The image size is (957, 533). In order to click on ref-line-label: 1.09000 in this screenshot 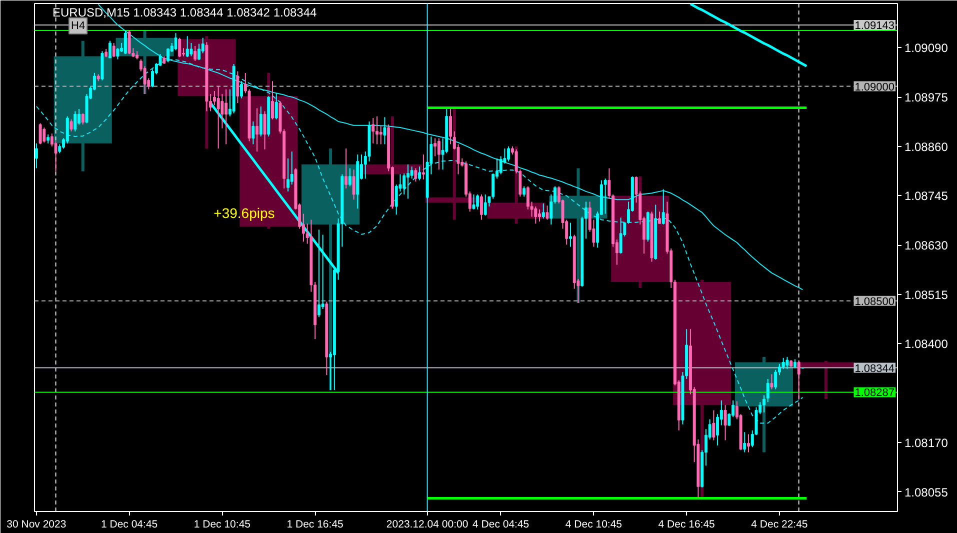, I will do `click(874, 87)`.